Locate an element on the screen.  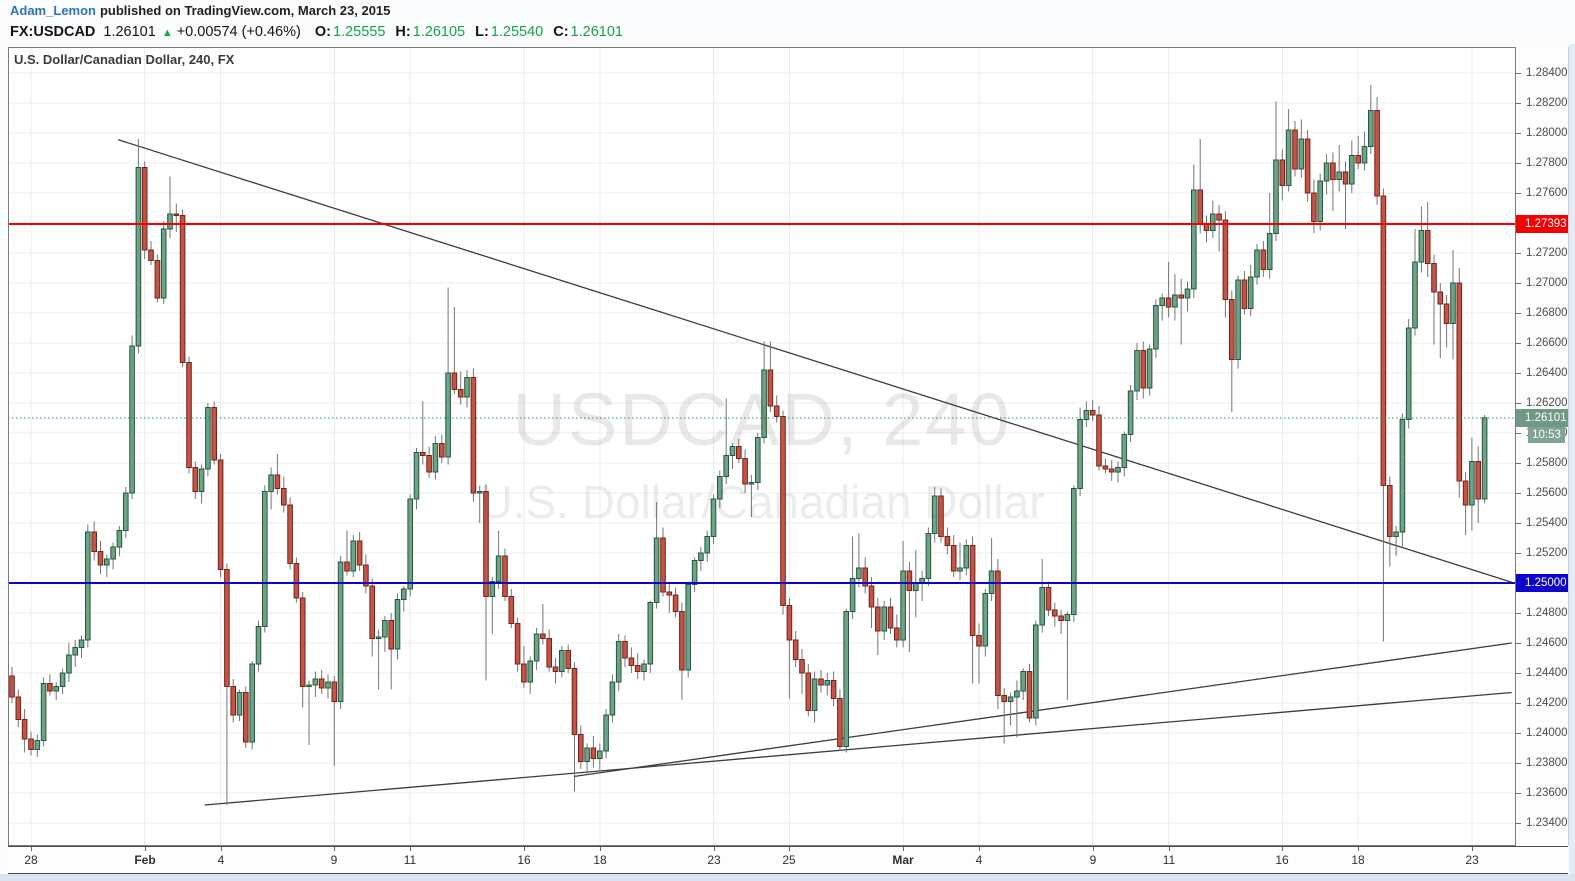
resistance-price-tag: 1.27393 is located at coordinates (1542, 224).